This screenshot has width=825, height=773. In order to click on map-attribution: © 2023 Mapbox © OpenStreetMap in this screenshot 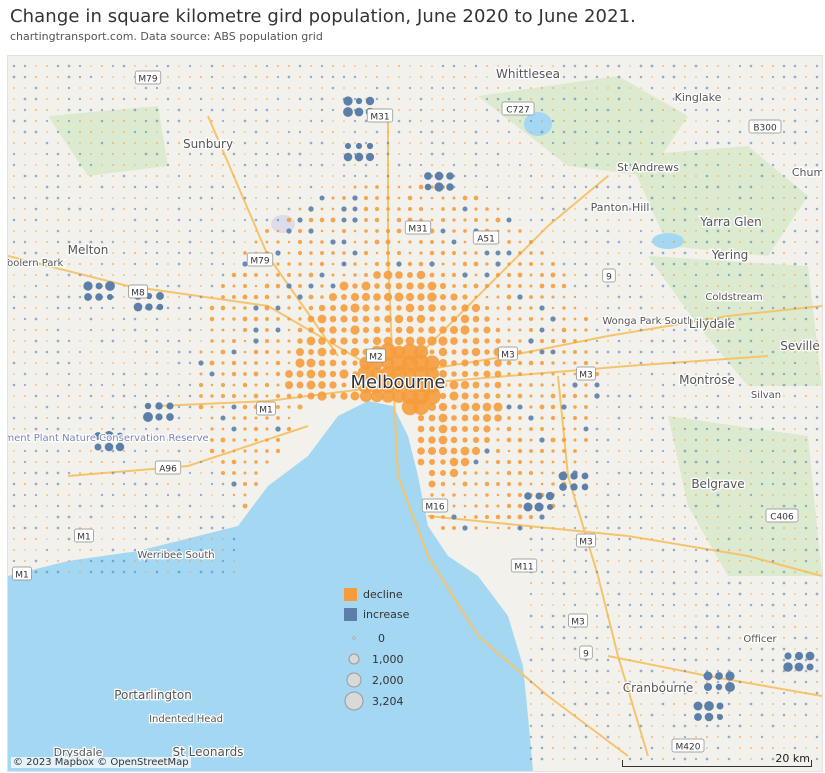, I will do `click(101, 762)`.